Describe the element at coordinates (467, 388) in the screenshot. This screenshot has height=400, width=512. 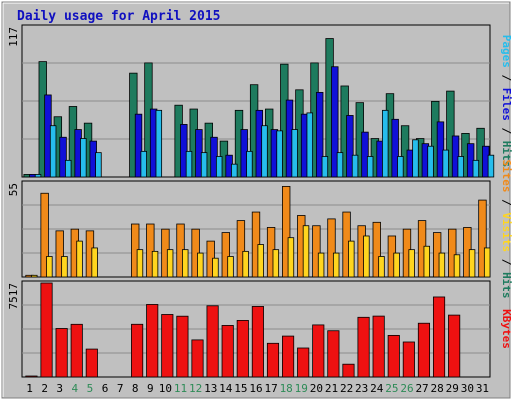
I see `day-label: 30` at that location.